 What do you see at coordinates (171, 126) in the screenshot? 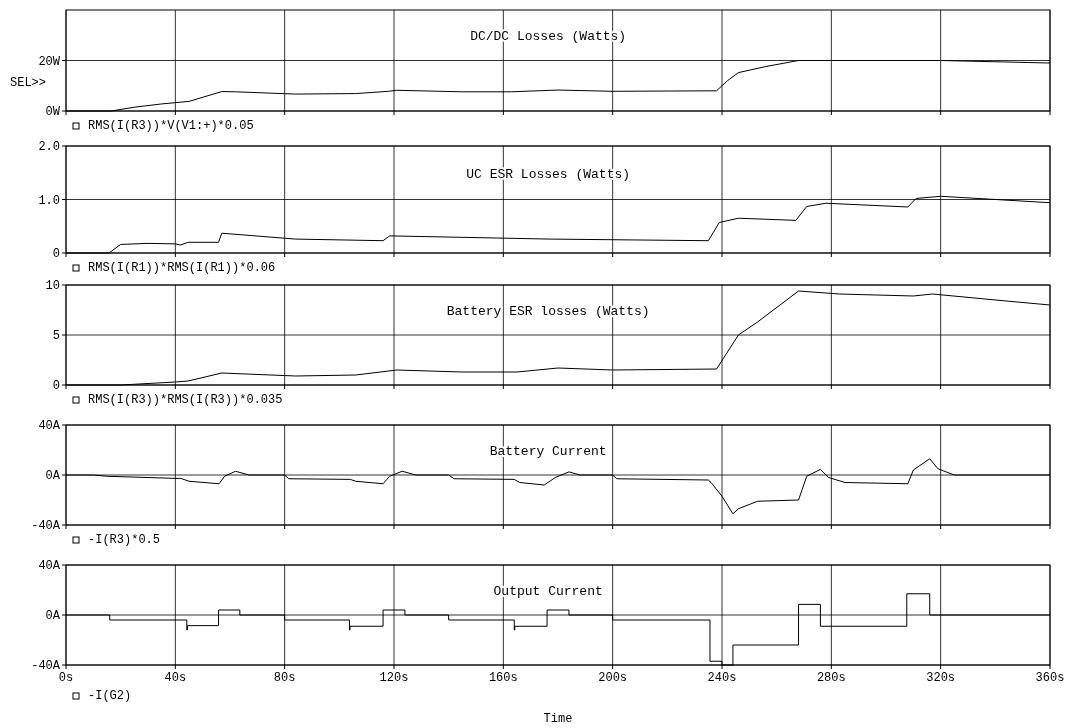
I see `legend-label: RMS(I(R3))*V(V1:+)*0.05` at bounding box center [171, 126].